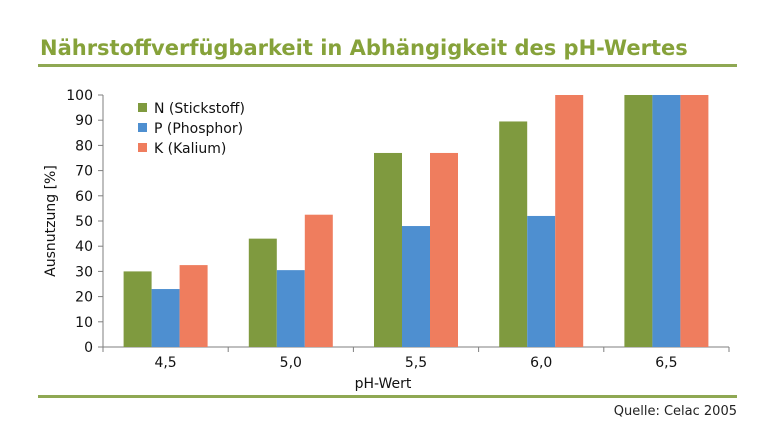  I want to click on y-tick-label: 30, so click(84, 272).